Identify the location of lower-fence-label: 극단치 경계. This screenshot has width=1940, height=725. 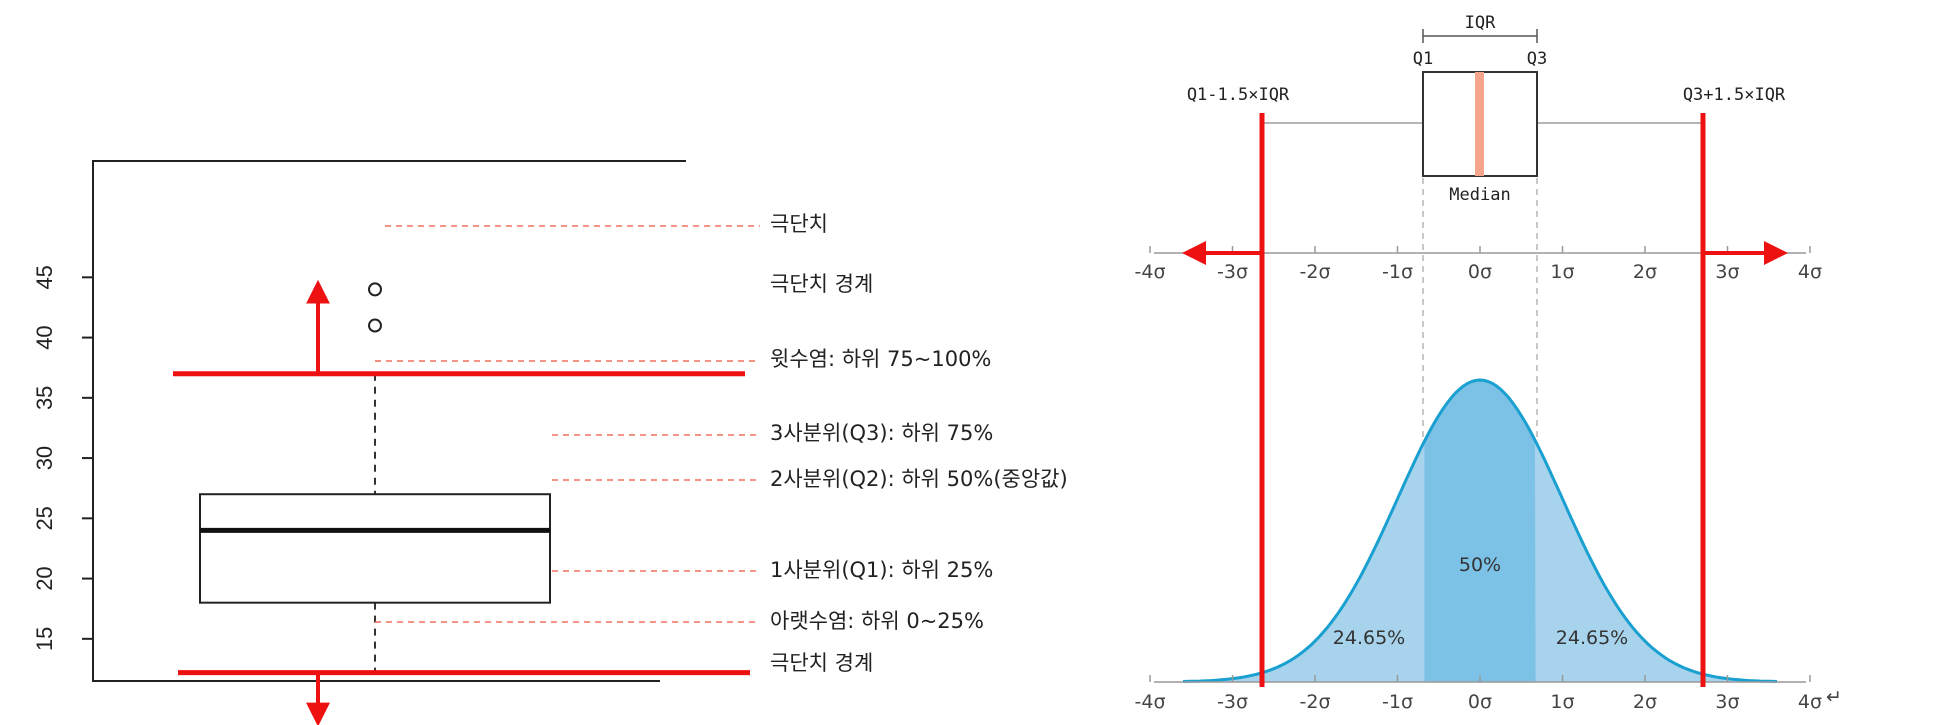
(821, 663).